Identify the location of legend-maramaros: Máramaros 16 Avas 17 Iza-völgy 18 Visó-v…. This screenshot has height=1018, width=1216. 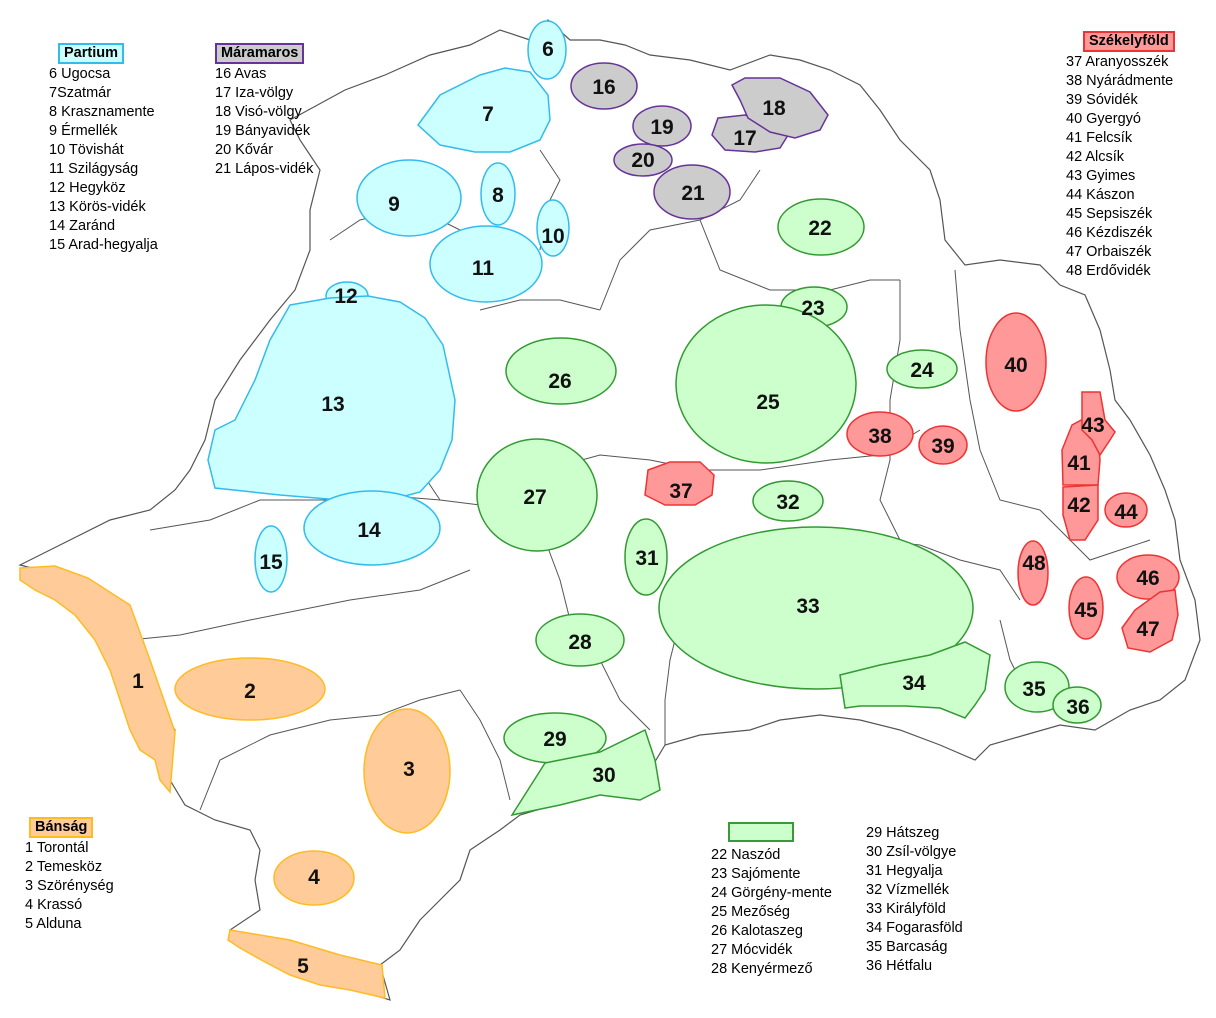
(264, 111).